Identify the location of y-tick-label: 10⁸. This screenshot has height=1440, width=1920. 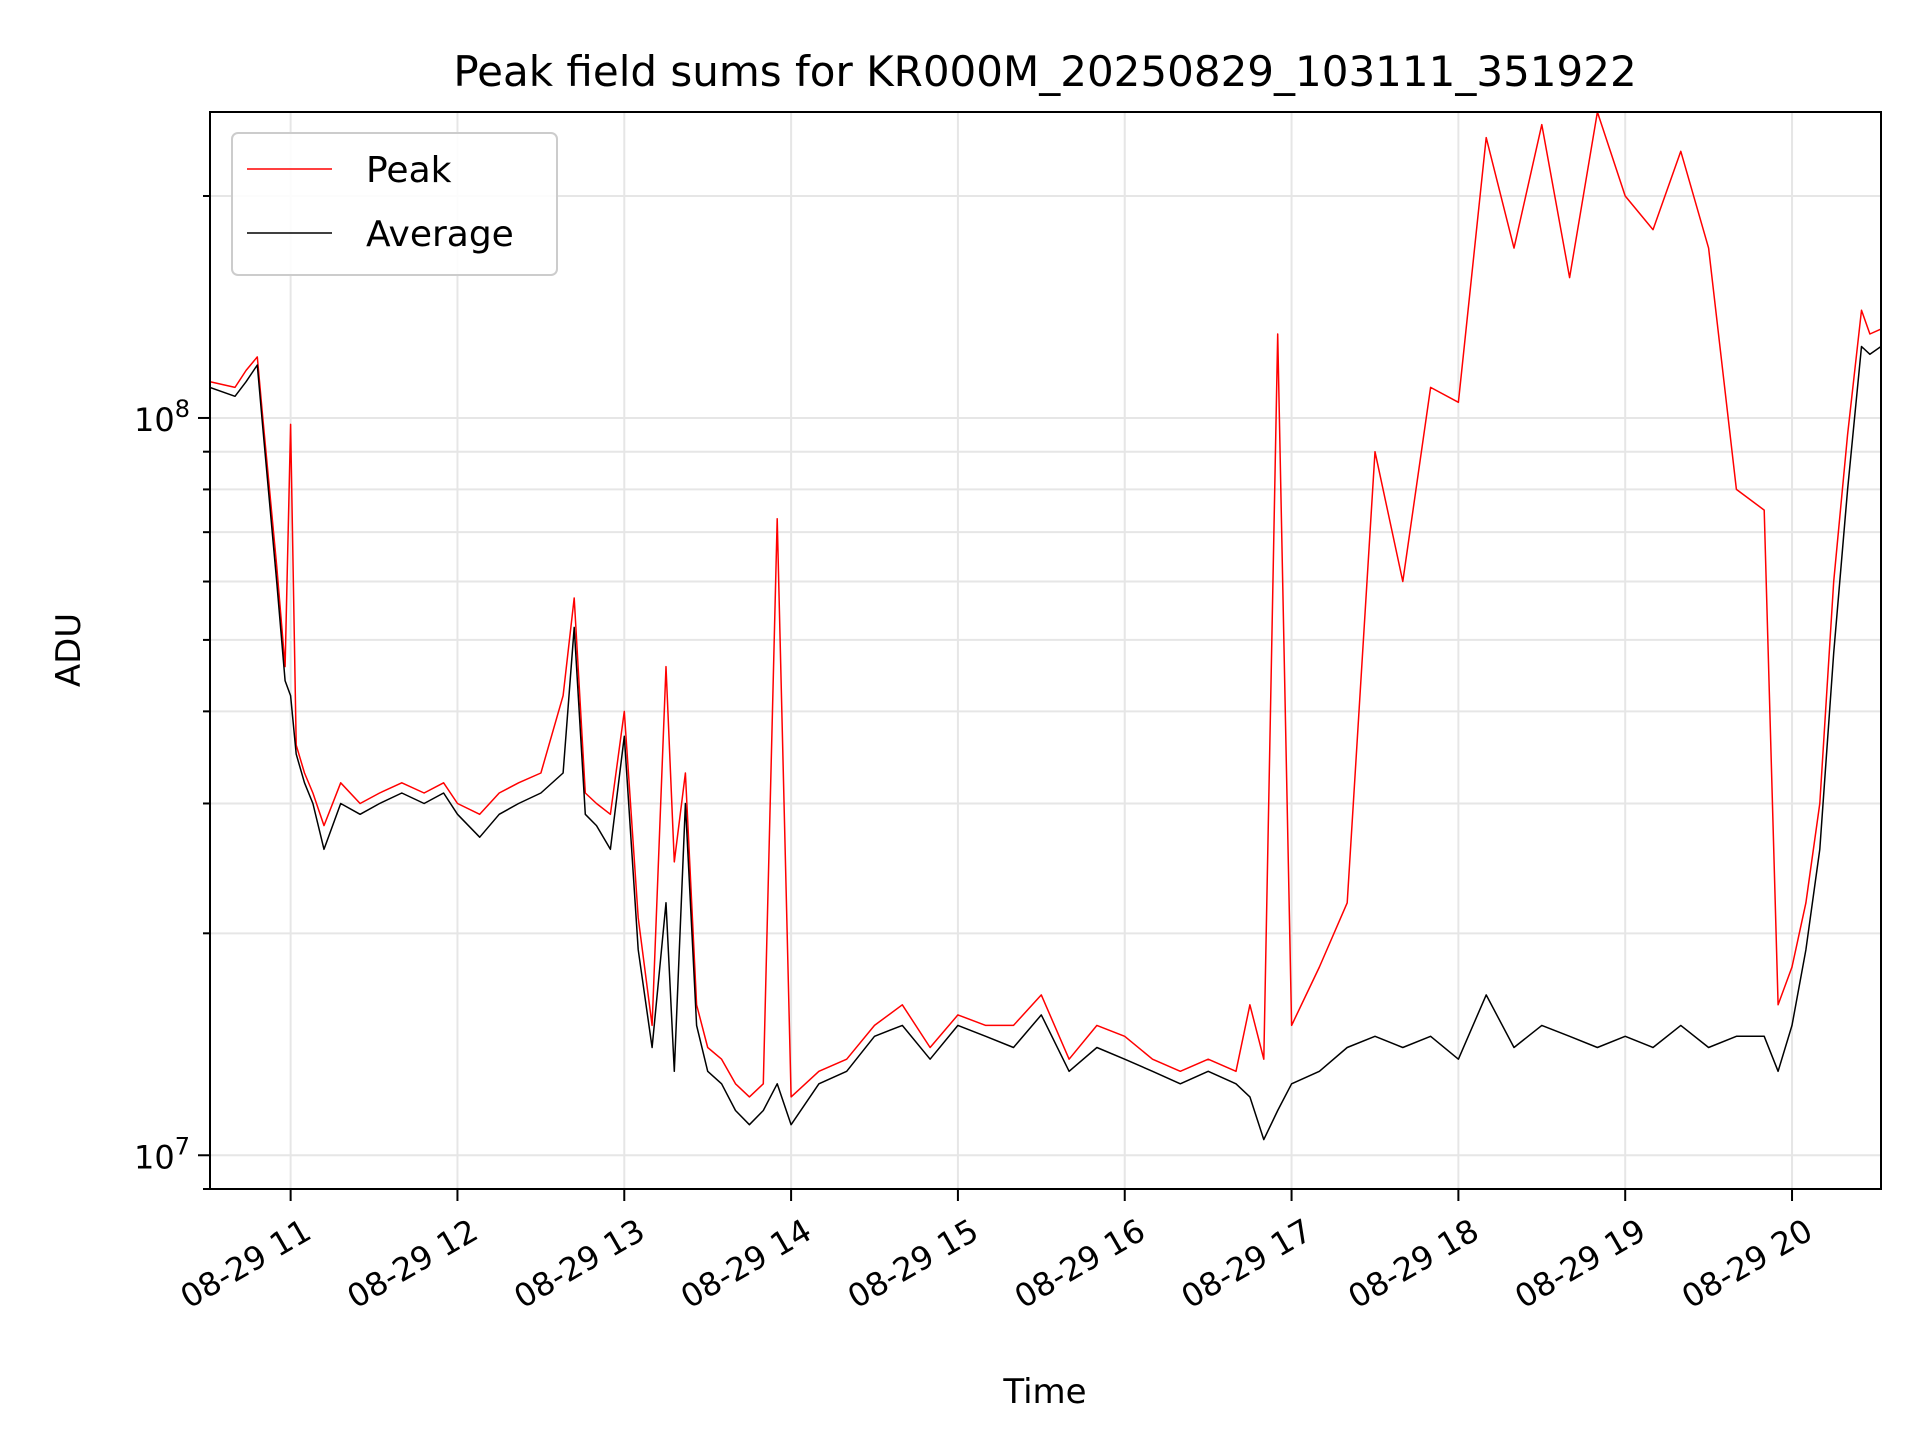
(162, 417).